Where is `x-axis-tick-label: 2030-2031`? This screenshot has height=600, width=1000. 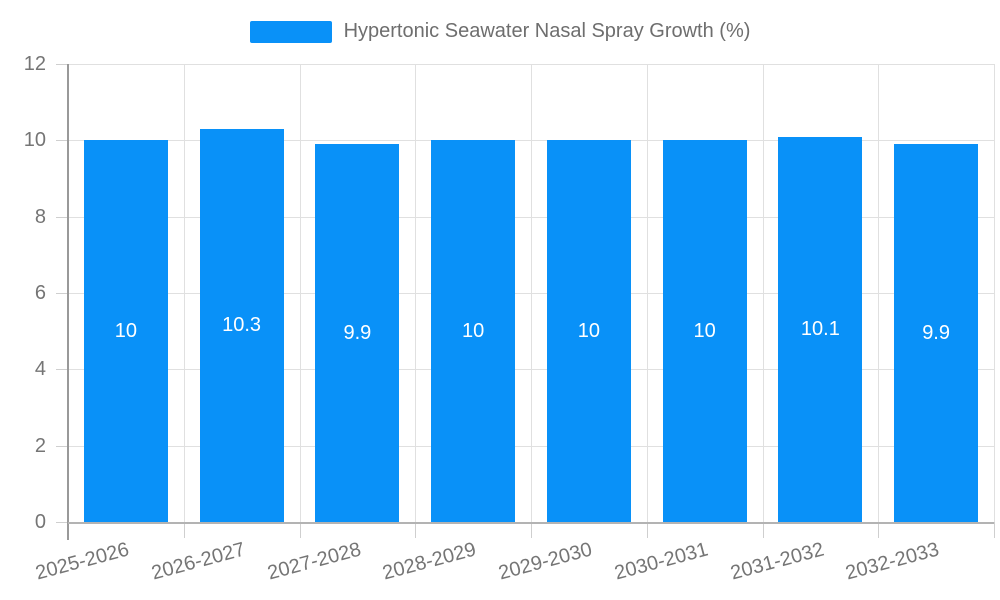
x-axis-tick-label: 2030-2031 is located at coordinates (661, 561).